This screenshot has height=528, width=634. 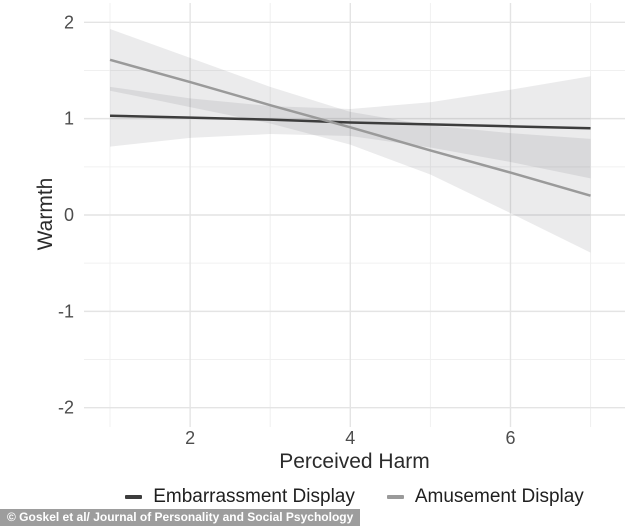 What do you see at coordinates (45, 214) in the screenshot?
I see `y-axis-label: Warmth` at bounding box center [45, 214].